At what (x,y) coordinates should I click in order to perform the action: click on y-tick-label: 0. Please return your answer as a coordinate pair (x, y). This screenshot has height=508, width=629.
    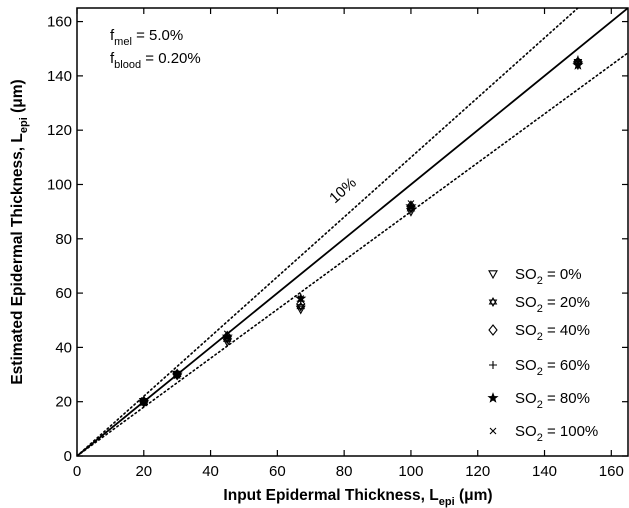
    Looking at the image, I should click on (68, 456).